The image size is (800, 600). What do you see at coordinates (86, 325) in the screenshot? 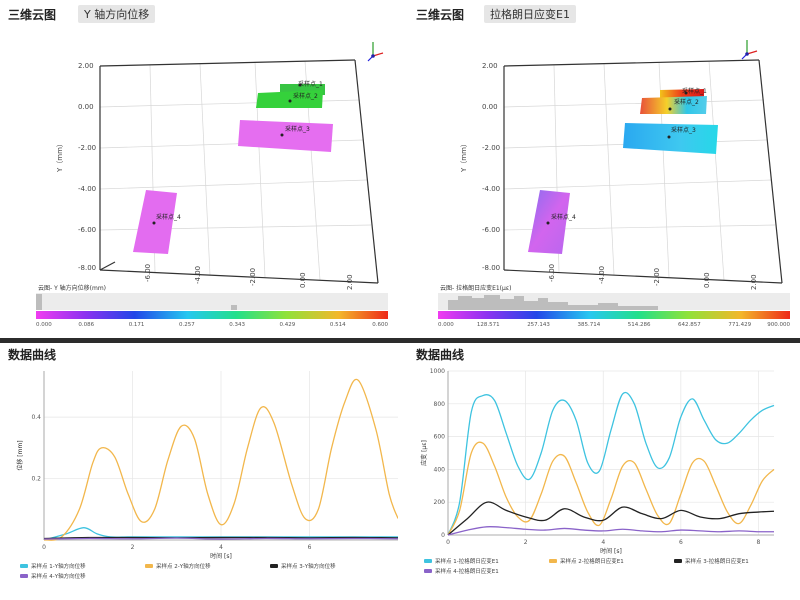
I see `colorbar-tick-label: 0.086` at bounding box center [86, 325].